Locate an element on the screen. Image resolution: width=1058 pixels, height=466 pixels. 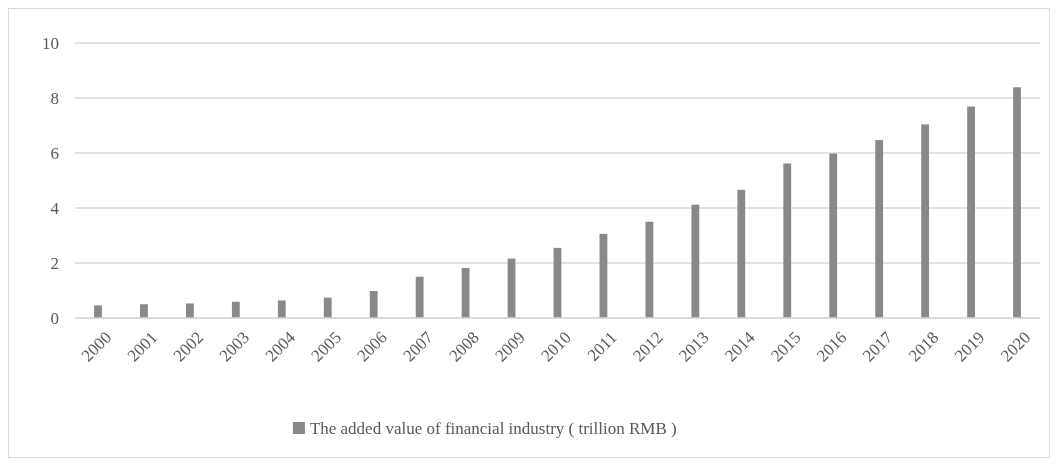
y-tick-label: 8 is located at coordinates (54, 98).